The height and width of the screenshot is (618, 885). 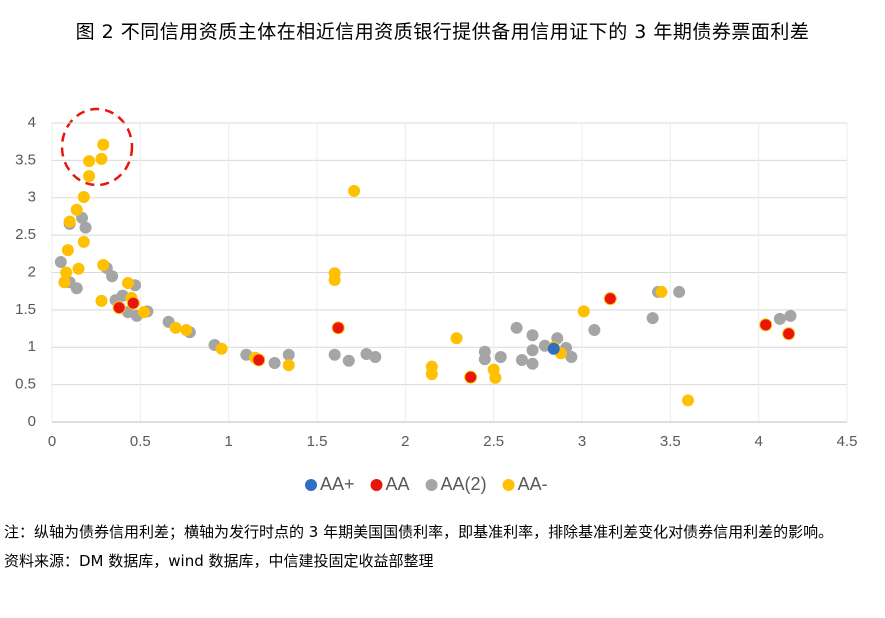 I want to click on x-tick-label: 3.5, so click(x=670, y=441).